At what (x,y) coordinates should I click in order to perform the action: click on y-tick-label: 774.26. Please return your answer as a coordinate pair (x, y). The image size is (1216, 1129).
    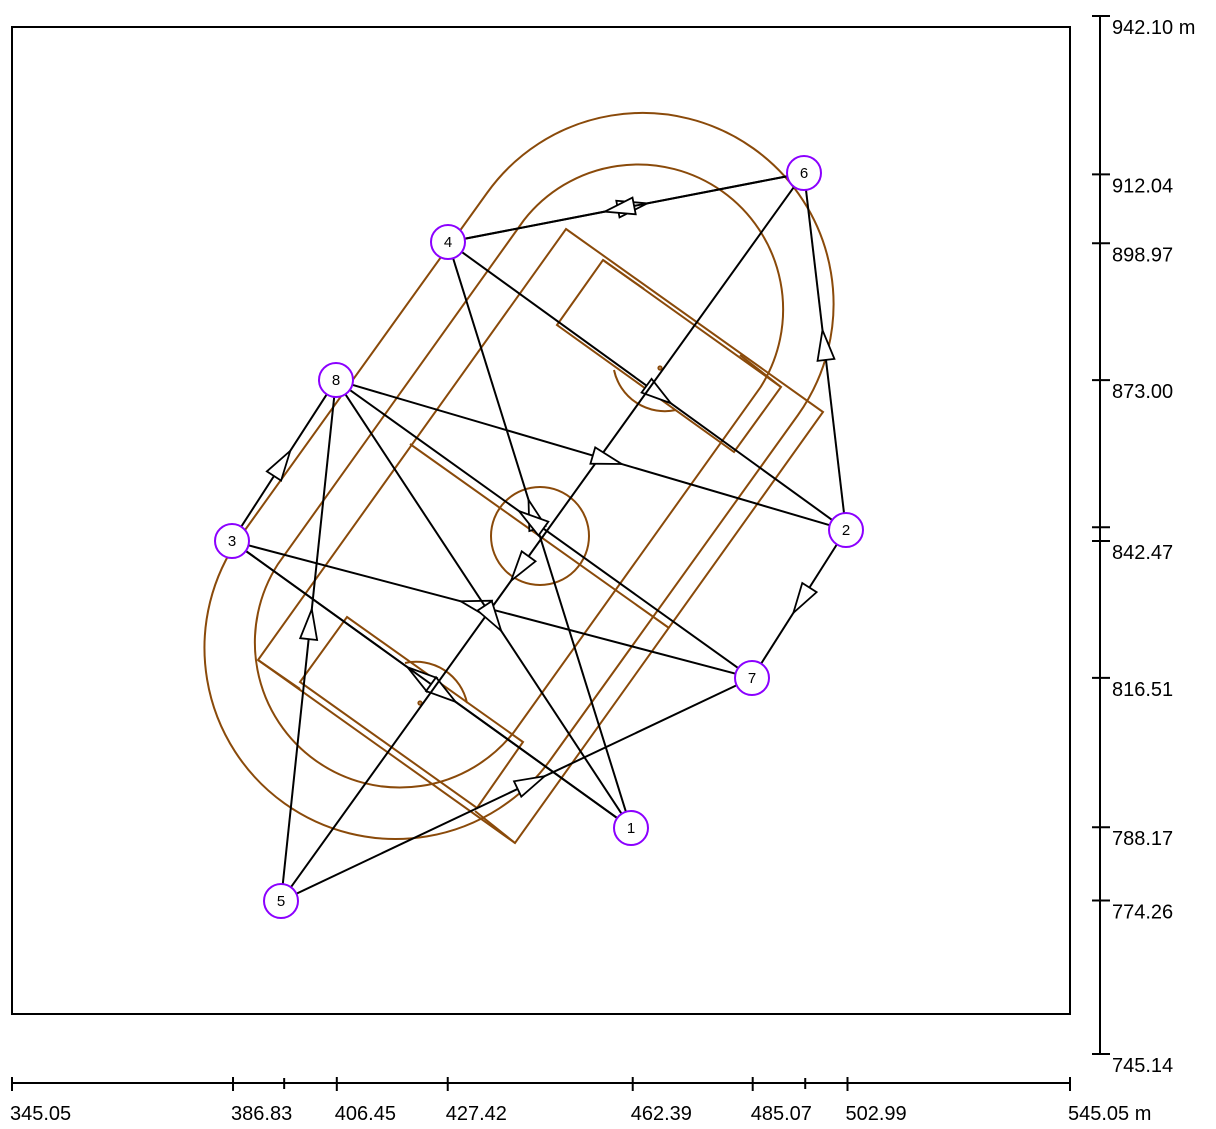
    Looking at the image, I should click on (1142, 913).